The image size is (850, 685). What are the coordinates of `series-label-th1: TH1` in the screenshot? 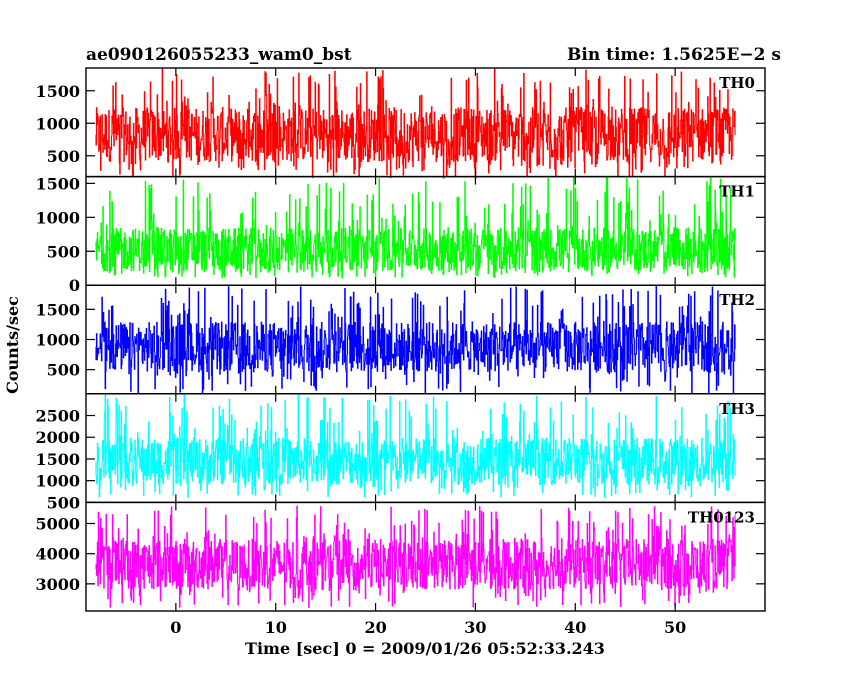 It's located at (737, 192).